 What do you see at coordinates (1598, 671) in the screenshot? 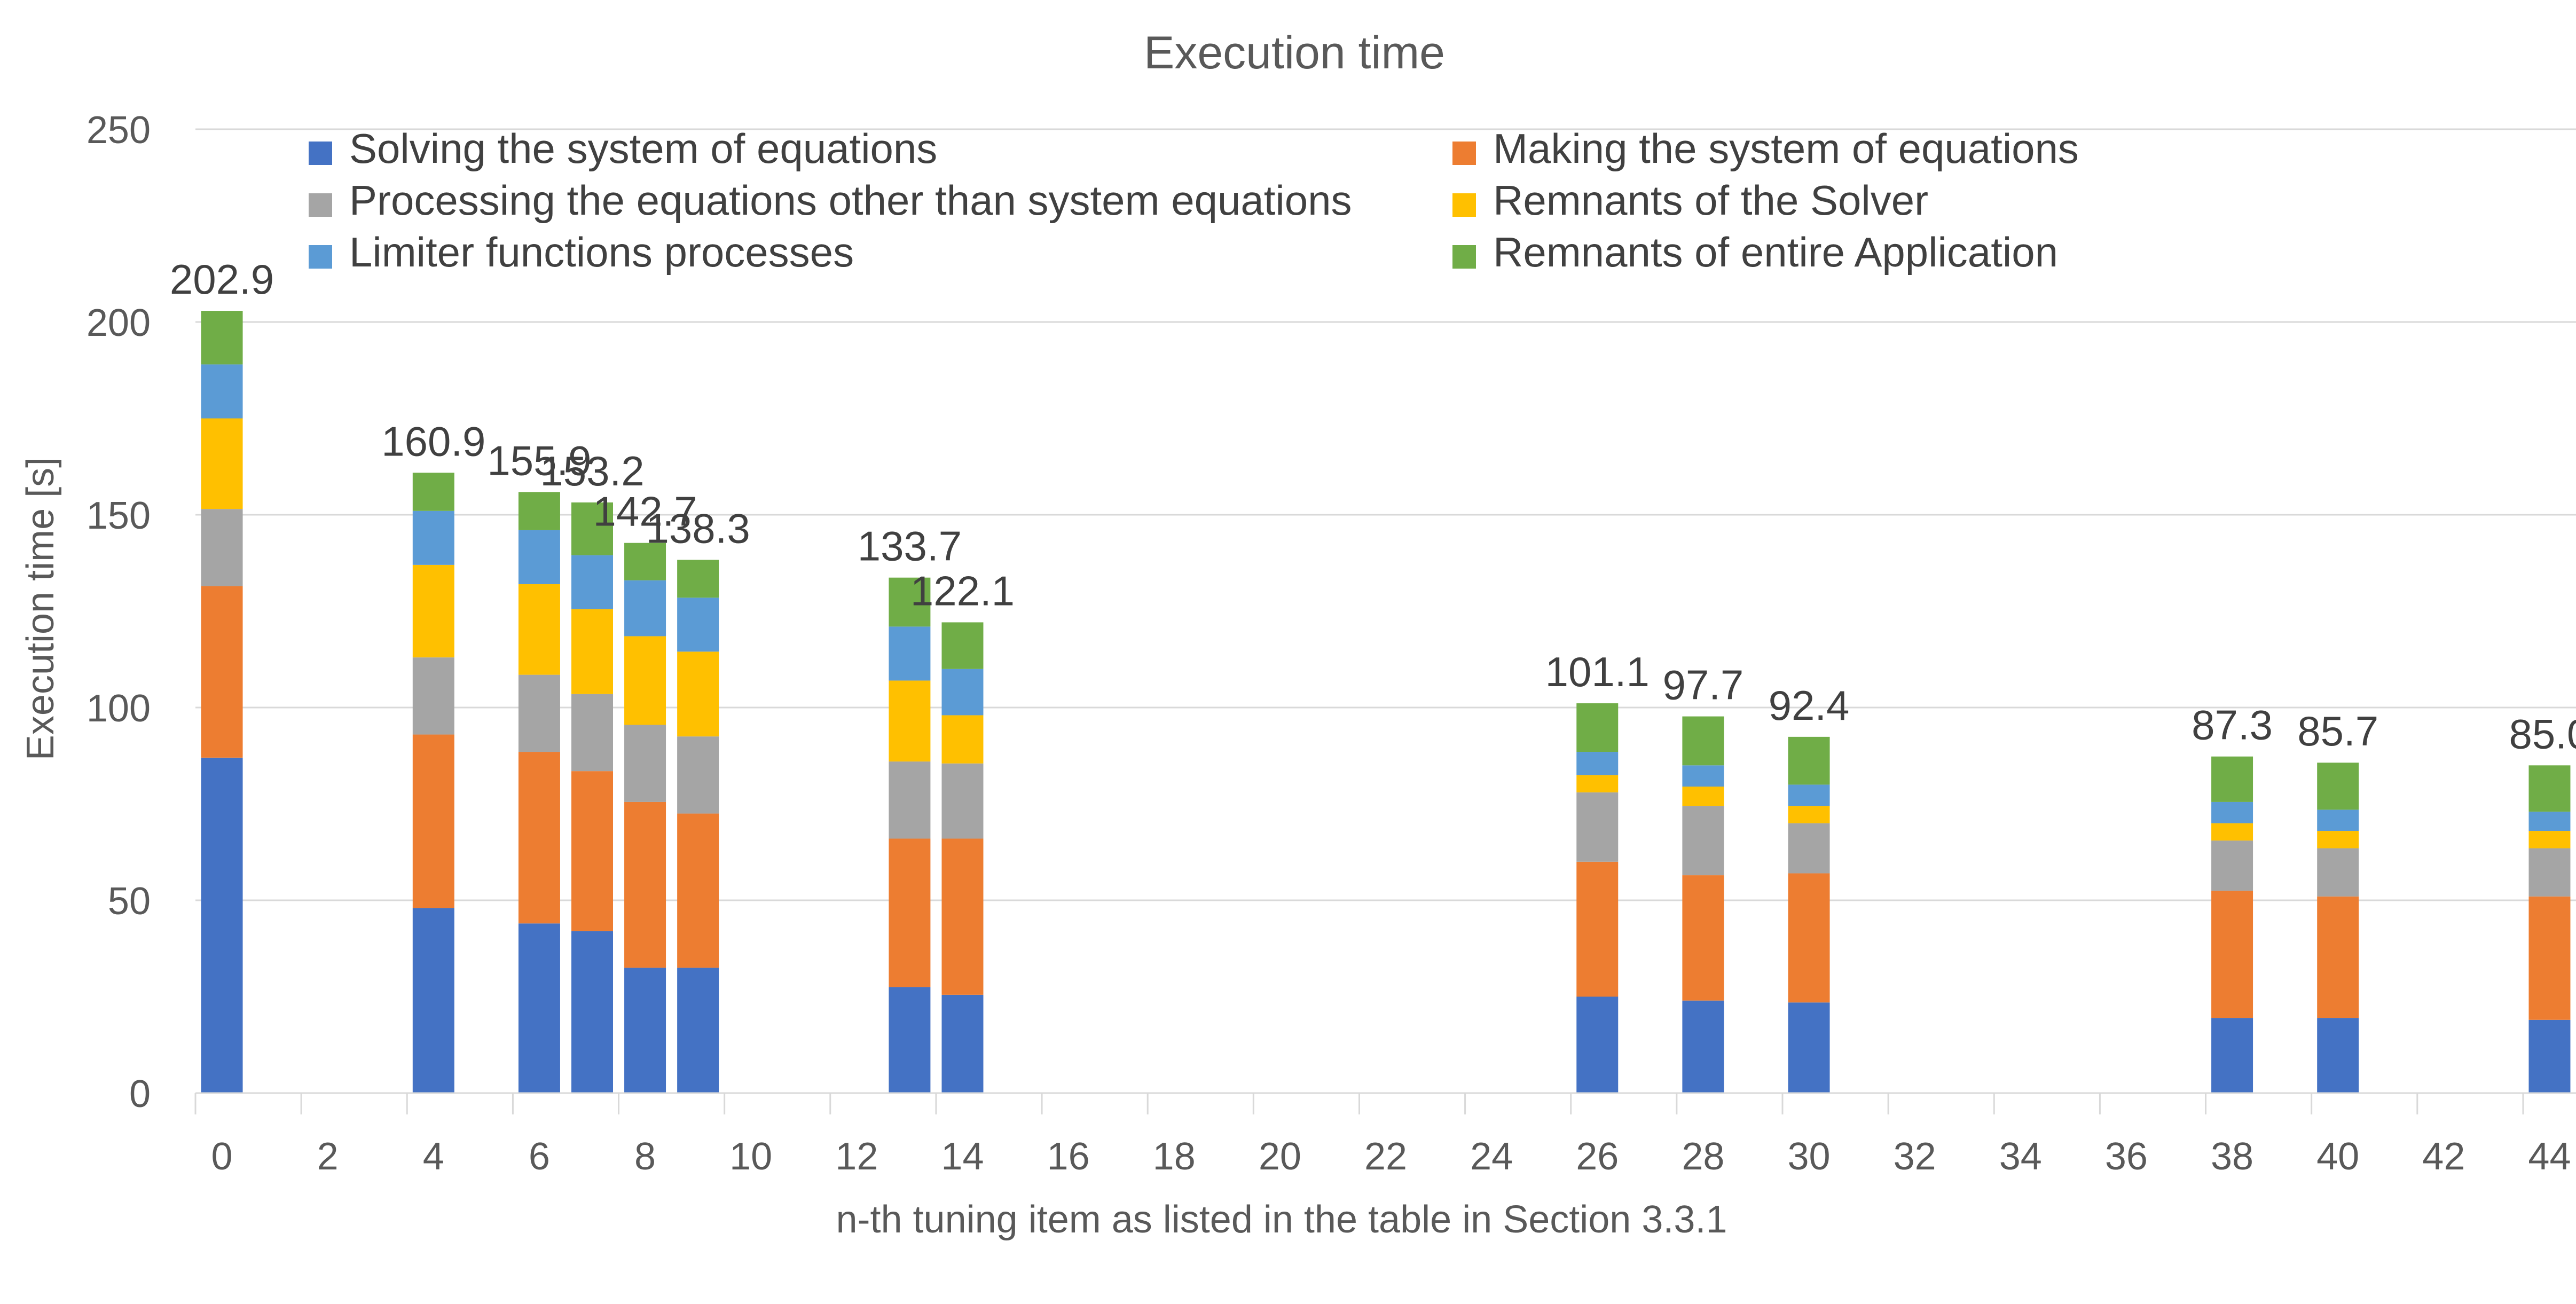
I see `bar-total-label: 101.1` at bounding box center [1598, 671].